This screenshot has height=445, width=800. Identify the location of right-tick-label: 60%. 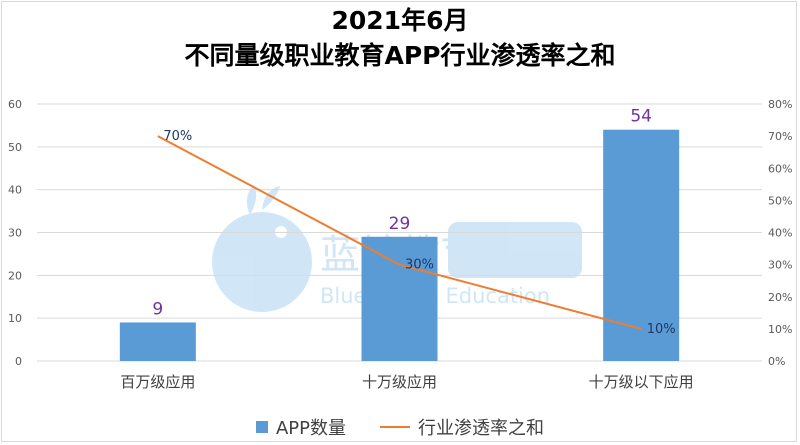
(780, 168).